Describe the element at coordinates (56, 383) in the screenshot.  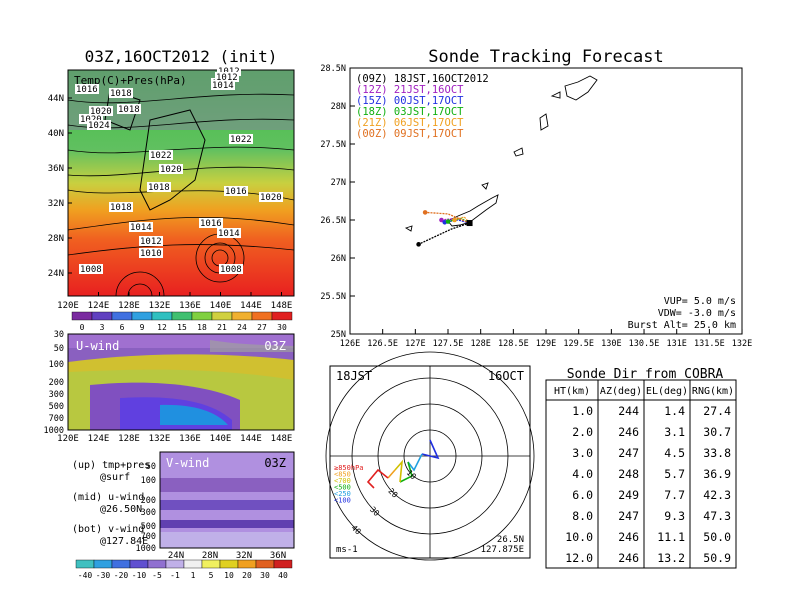
I see `u-wind-y-tick: 200` at that location.